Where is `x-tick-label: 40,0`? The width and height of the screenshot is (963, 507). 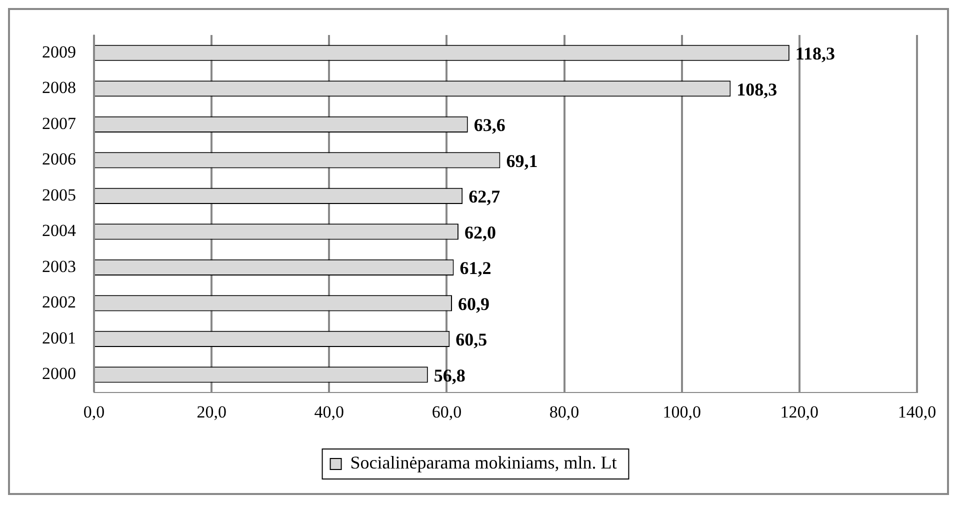
x-tick-label: 40,0 is located at coordinates (329, 412).